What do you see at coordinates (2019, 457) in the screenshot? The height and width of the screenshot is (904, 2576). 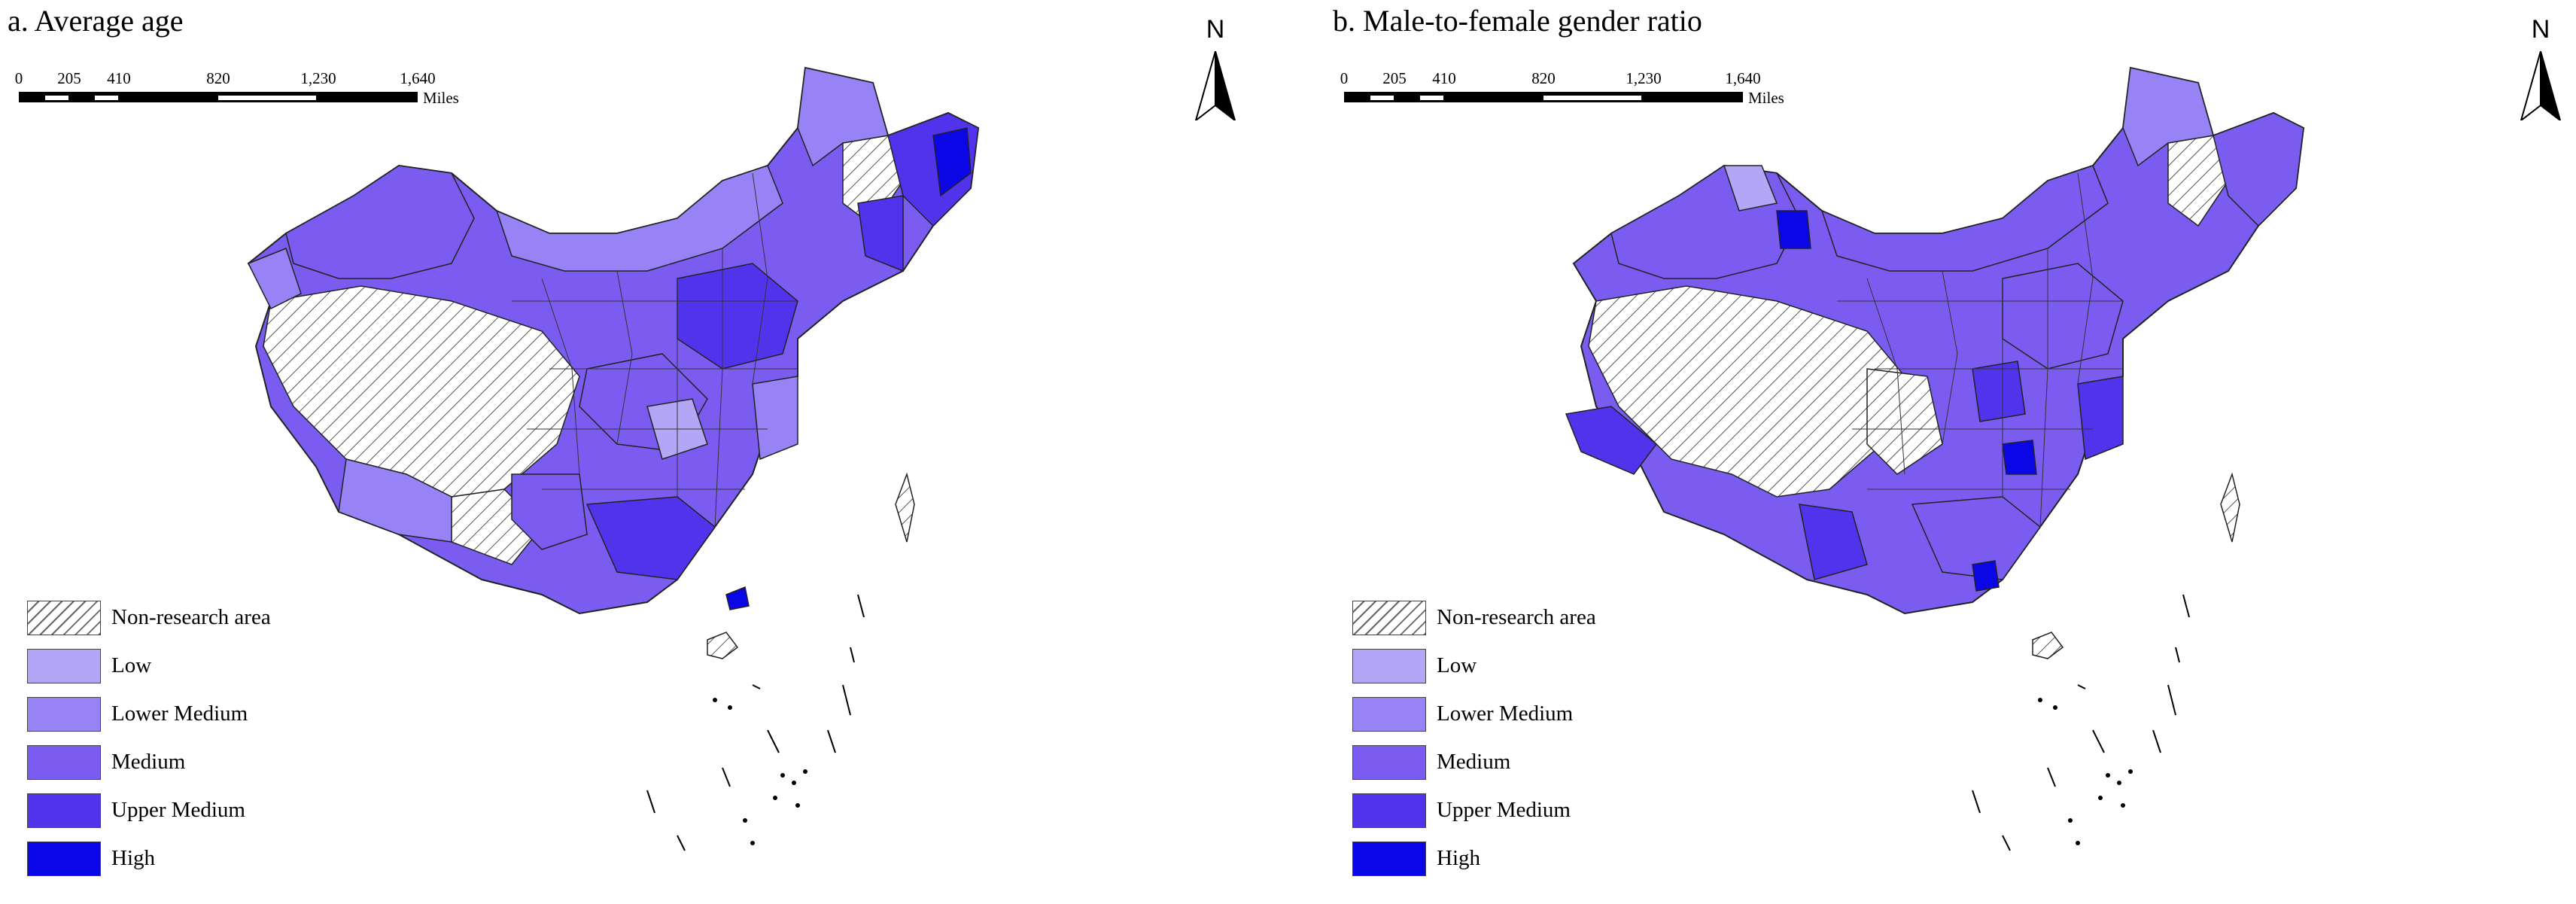 I see `region-central-high` at bounding box center [2019, 457].